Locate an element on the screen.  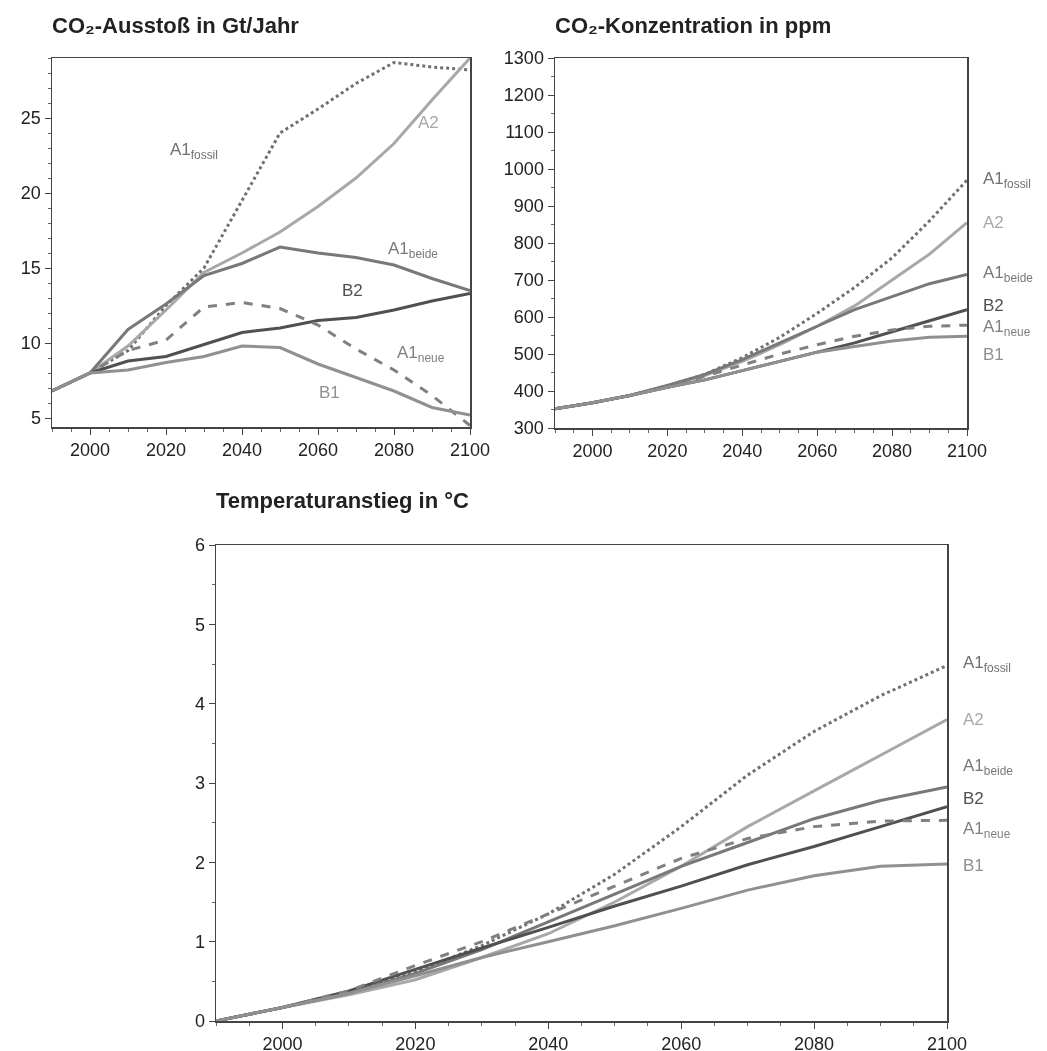
y-tick-label: 800 is located at coordinates (528, 243).